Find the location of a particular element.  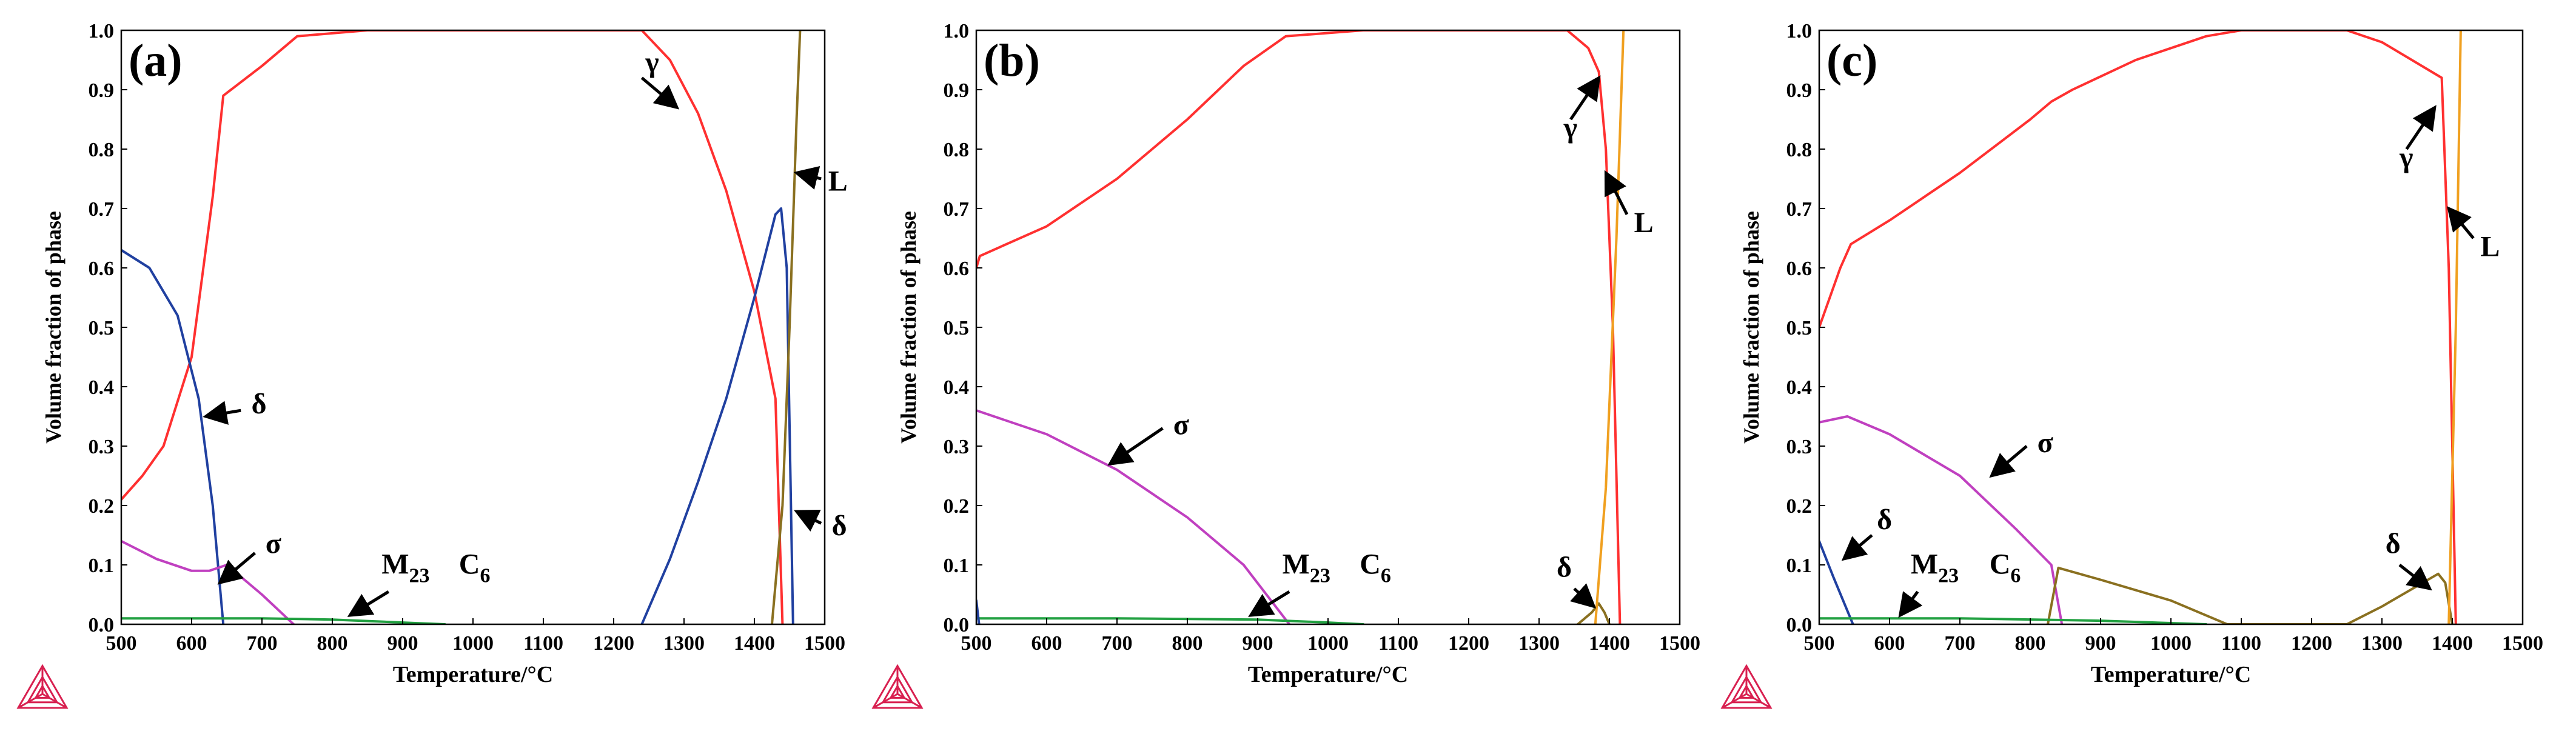

annotation-text: γ is located at coordinates (1570, 128).